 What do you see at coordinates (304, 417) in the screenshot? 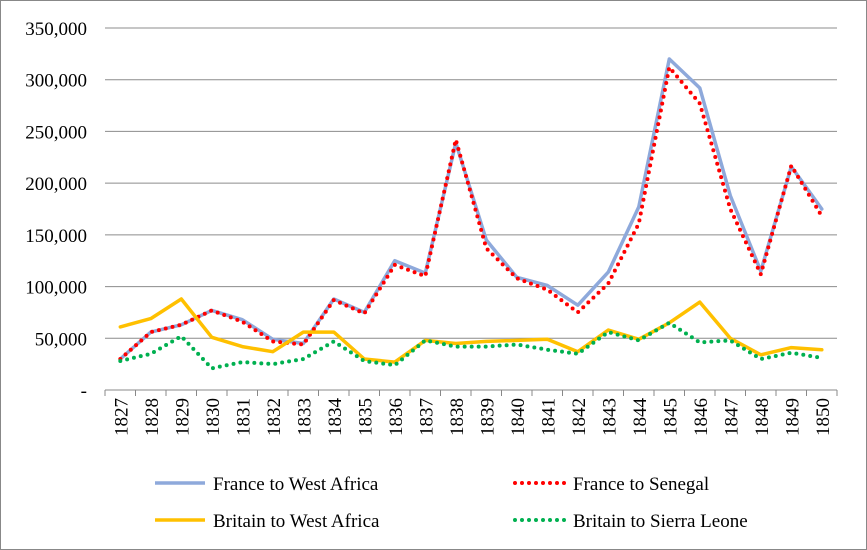
I see `x-tick-label: 1833` at bounding box center [304, 417].